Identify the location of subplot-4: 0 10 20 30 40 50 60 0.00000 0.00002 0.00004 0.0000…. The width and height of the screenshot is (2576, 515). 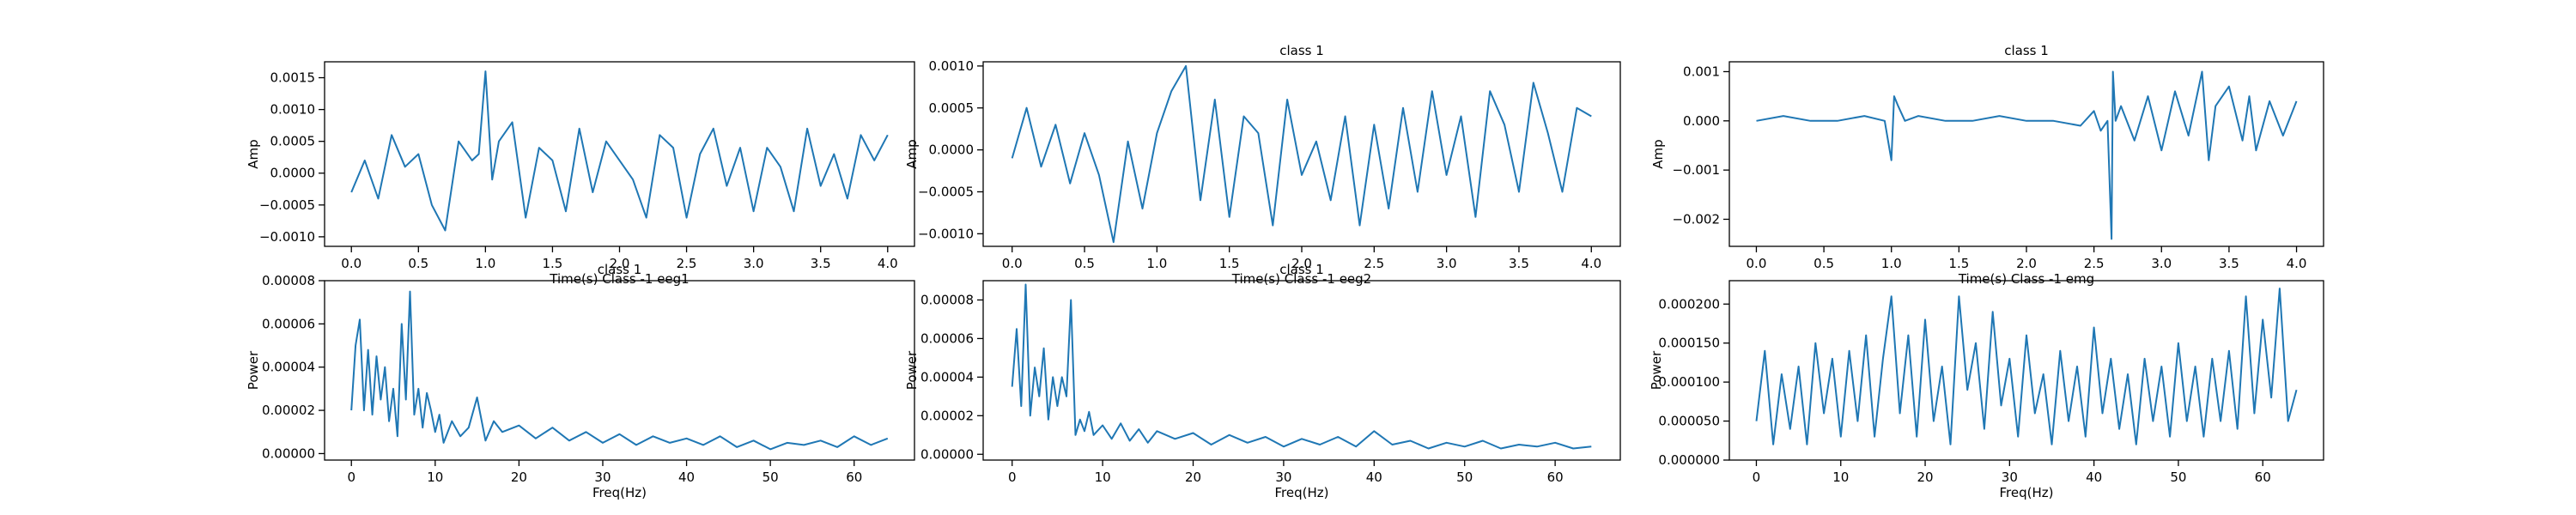
(580, 381).